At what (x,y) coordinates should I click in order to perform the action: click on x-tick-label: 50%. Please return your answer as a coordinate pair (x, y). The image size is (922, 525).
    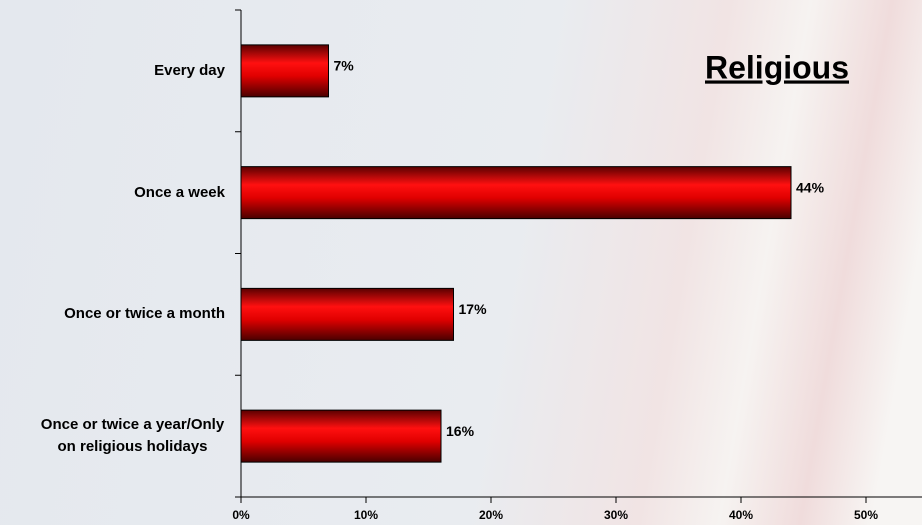
    Looking at the image, I should click on (866, 515).